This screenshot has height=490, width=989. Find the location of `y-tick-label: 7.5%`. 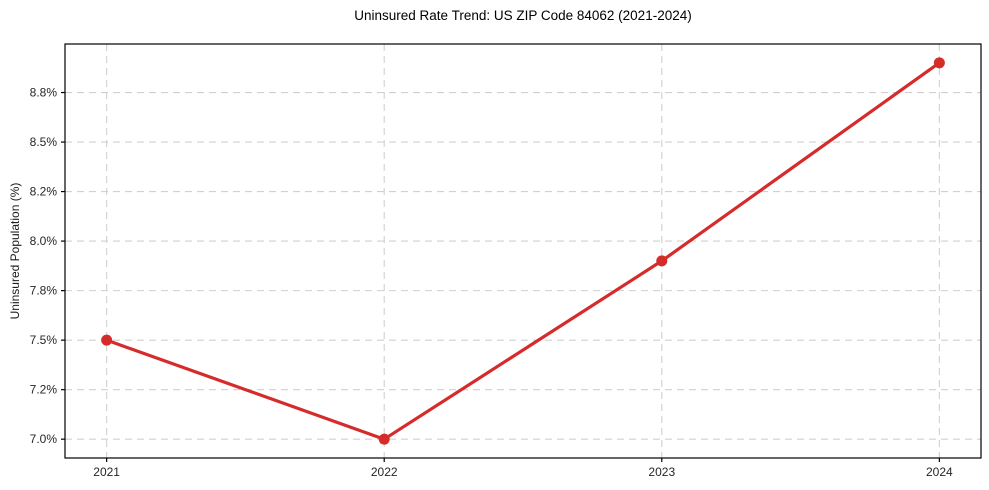

y-tick-label: 7.5% is located at coordinates (44, 340).